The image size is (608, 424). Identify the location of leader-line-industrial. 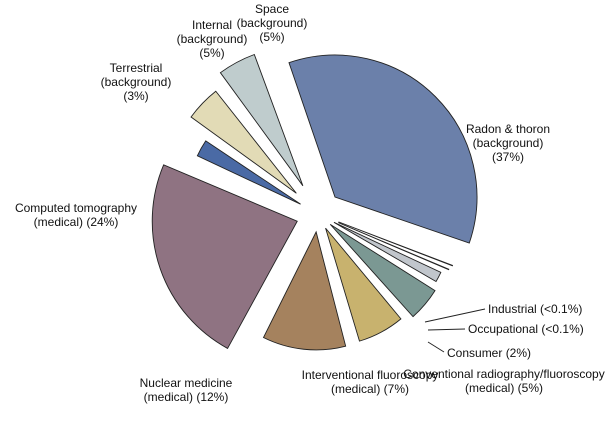
(455, 315).